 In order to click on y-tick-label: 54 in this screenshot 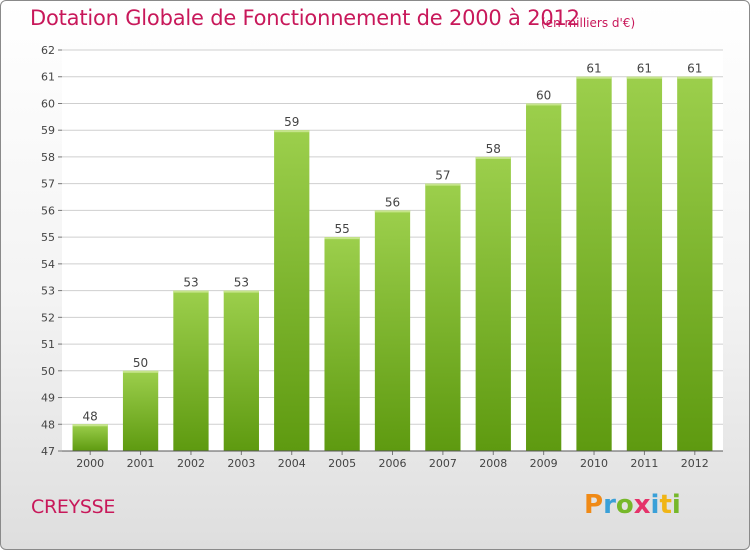, I will do `click(48, 264)`.